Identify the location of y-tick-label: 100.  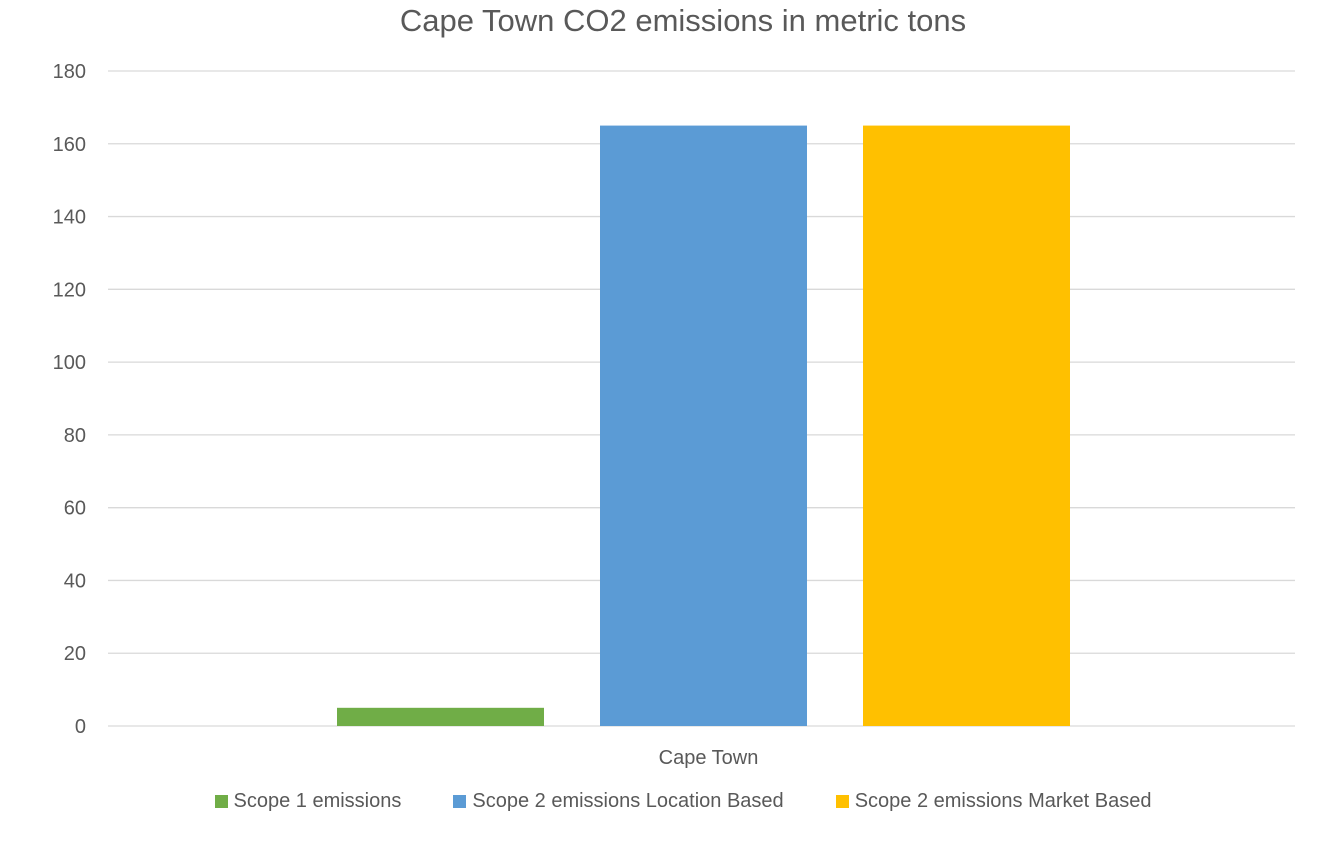
(69, 363).